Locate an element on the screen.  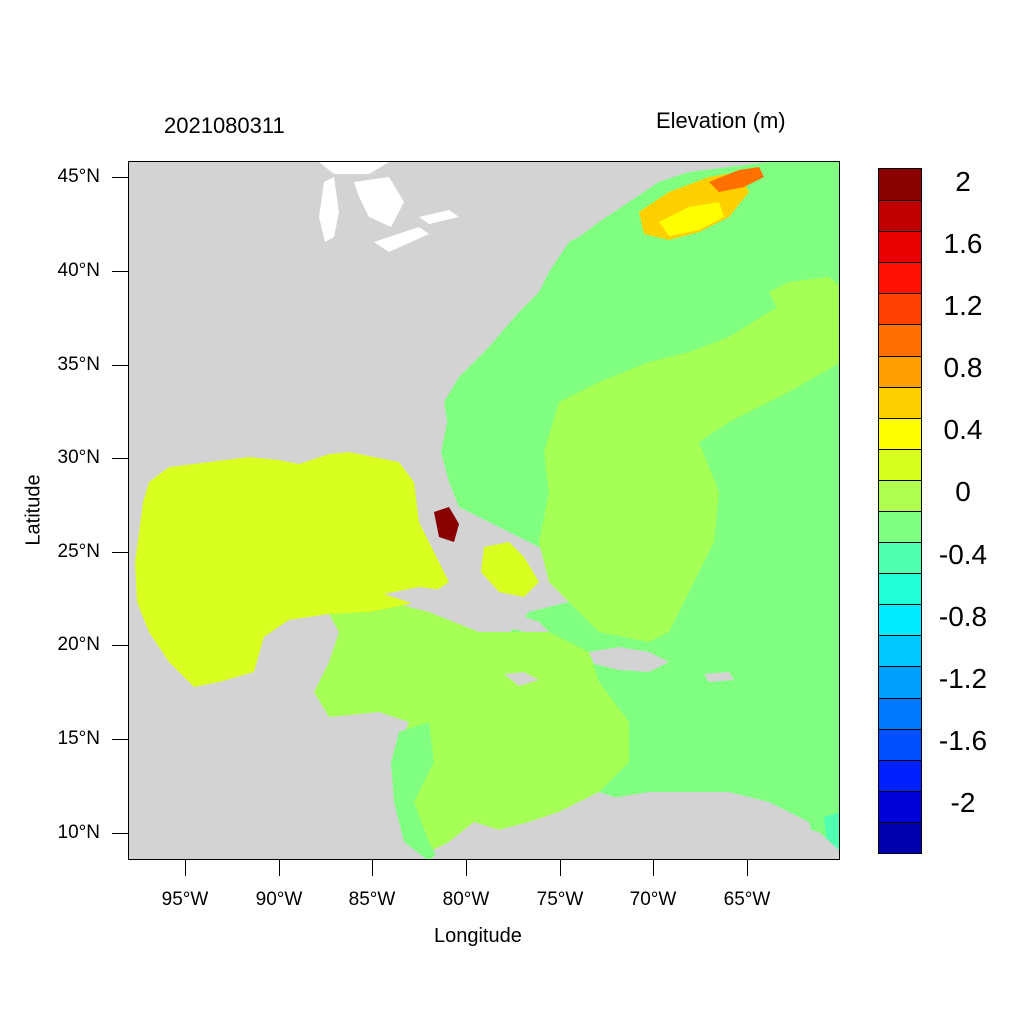
cuba-land is located at coordinates (466, 609).